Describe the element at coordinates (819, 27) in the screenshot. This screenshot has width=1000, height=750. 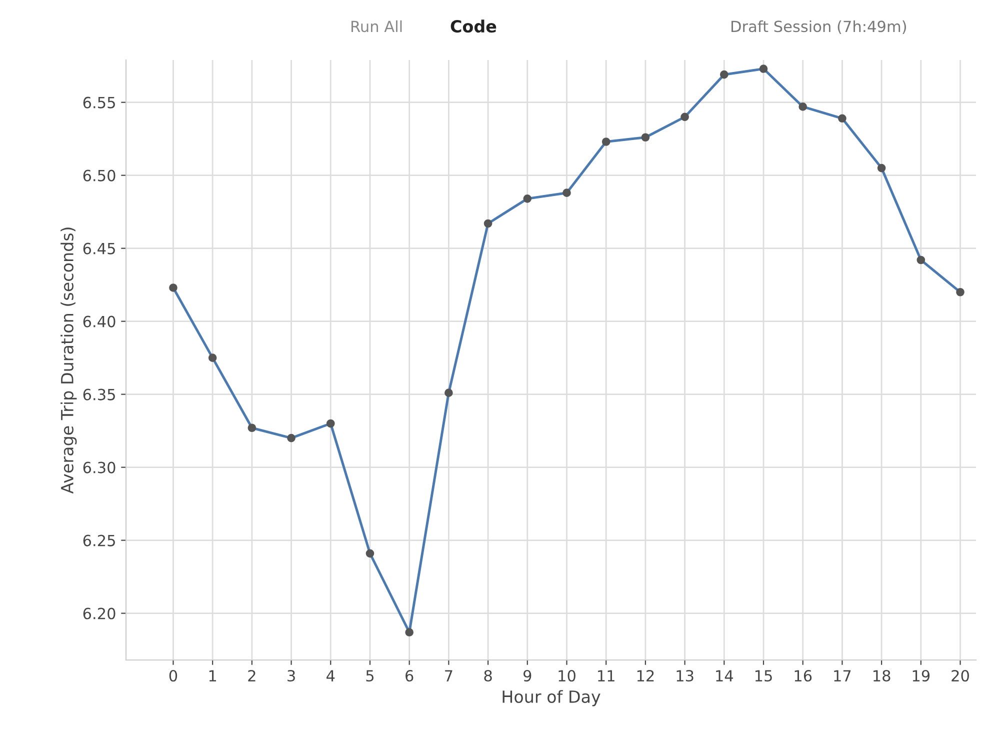
I see `text: Draft Session (7h:49m)` at that location.